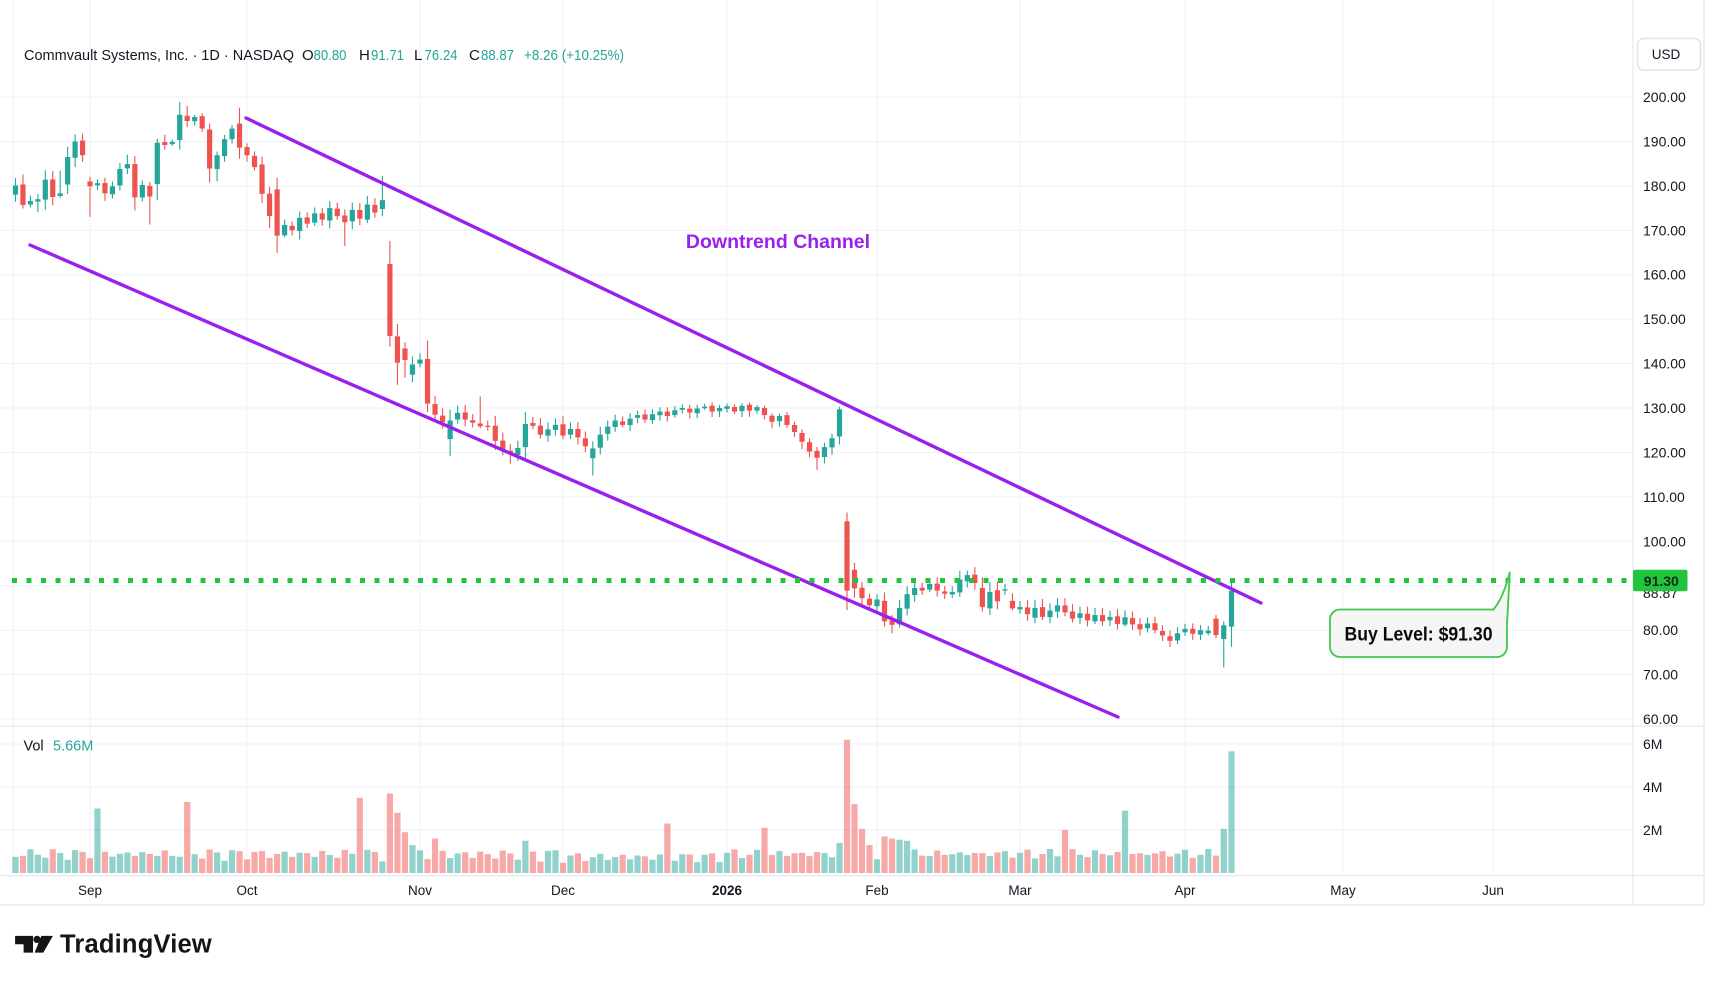 This screenshot has width=1717, height=988. I want to click on svg-text: 88.87, so click(497, 55).